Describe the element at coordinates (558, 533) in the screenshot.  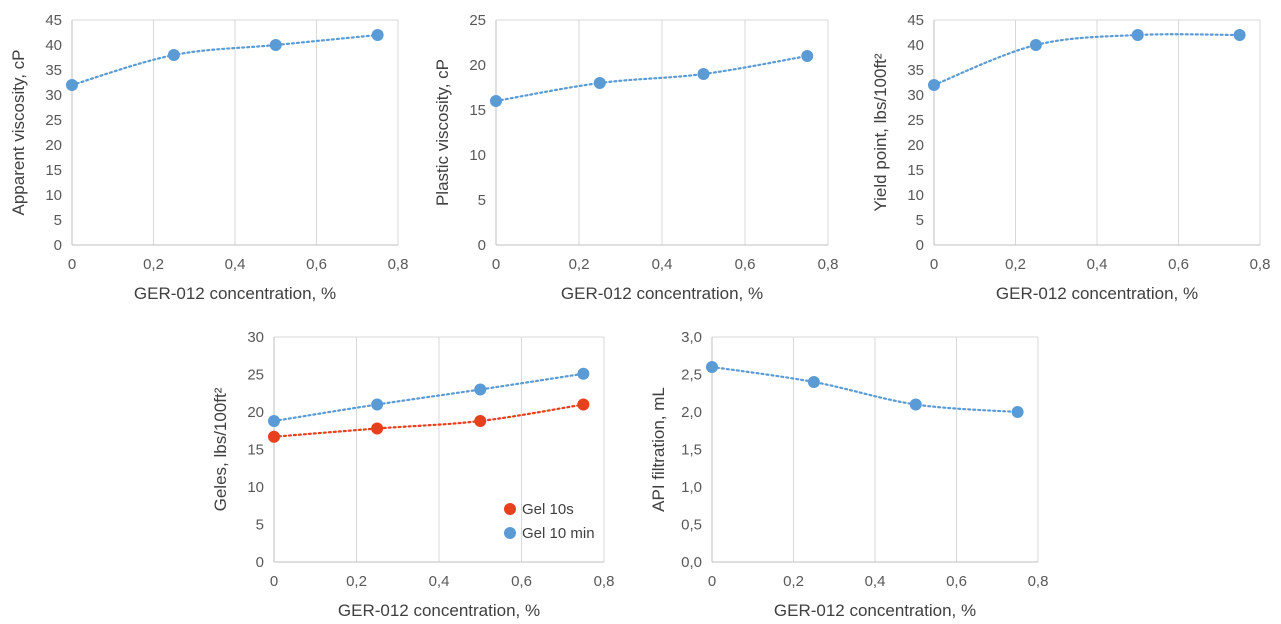
I see `legend-label: Gel 10 min` at that location.